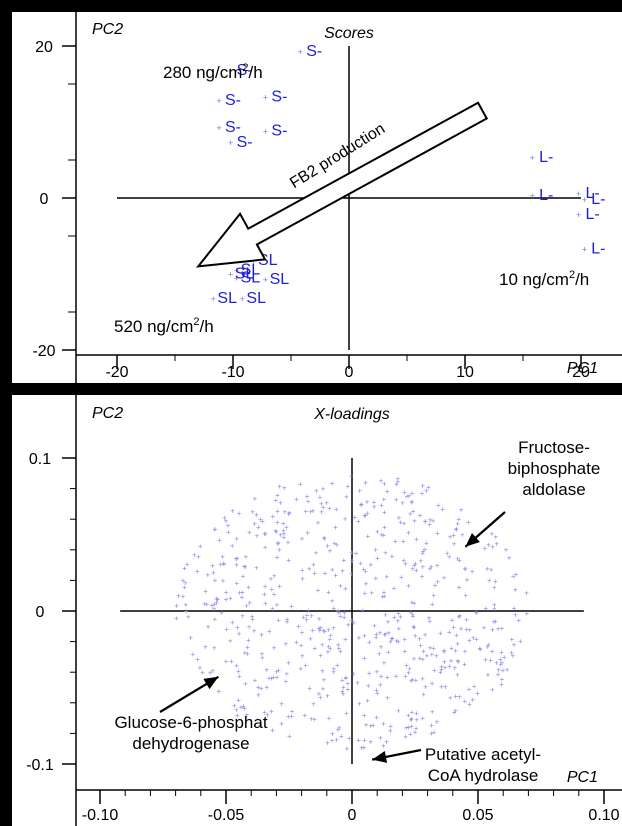 This screenshot has width=622, height=826. I want to click on scores-point-label: S-, so click(245, 70).